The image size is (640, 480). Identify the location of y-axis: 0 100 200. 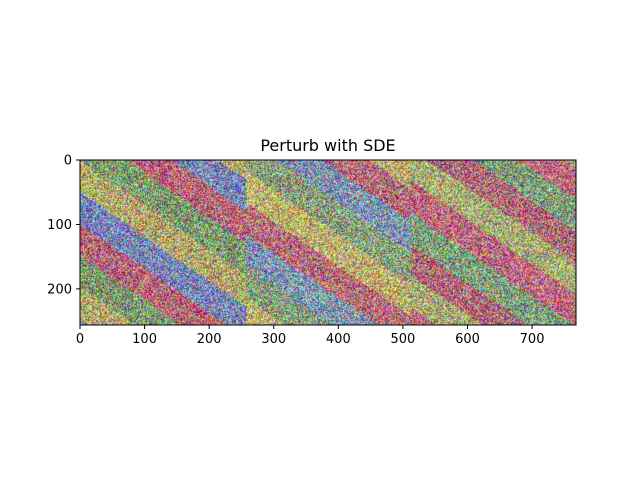
(63, 225).